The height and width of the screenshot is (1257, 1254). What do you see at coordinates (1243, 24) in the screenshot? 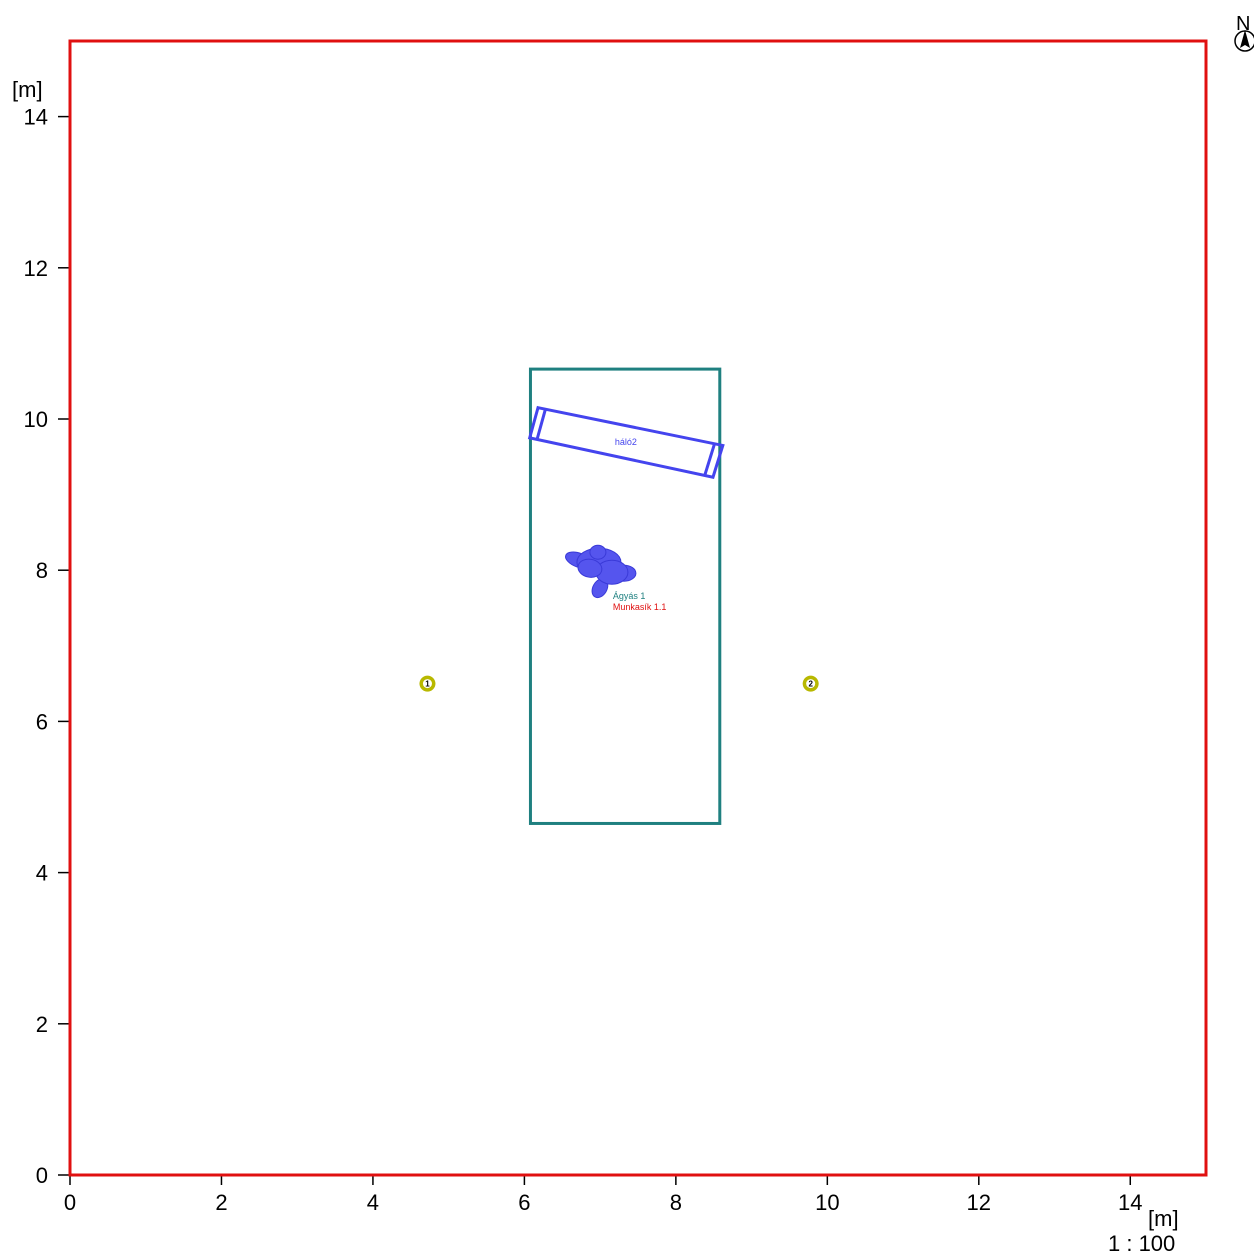
I see `north-label: N` at bounding box center [1243, 24].